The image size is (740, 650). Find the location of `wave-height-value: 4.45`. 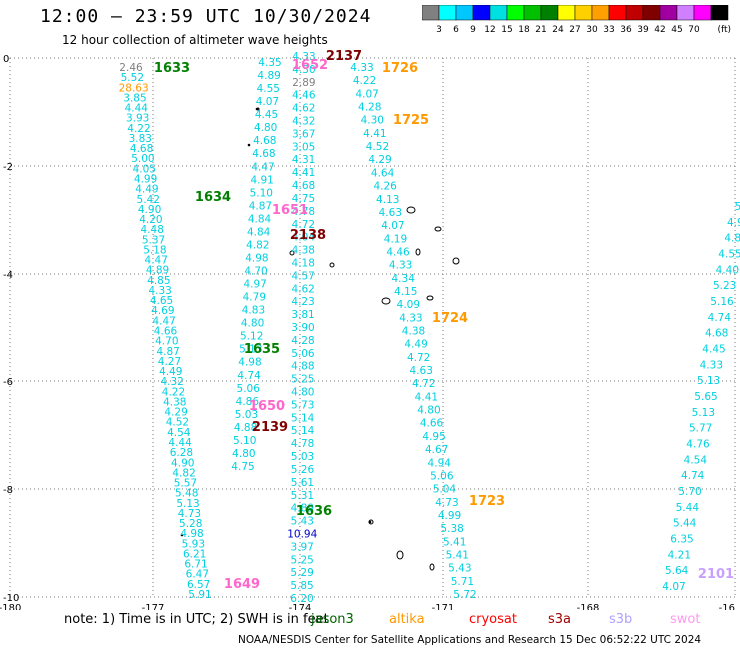

wave-height-value: 4.45 is located at coordinates (713, 350).